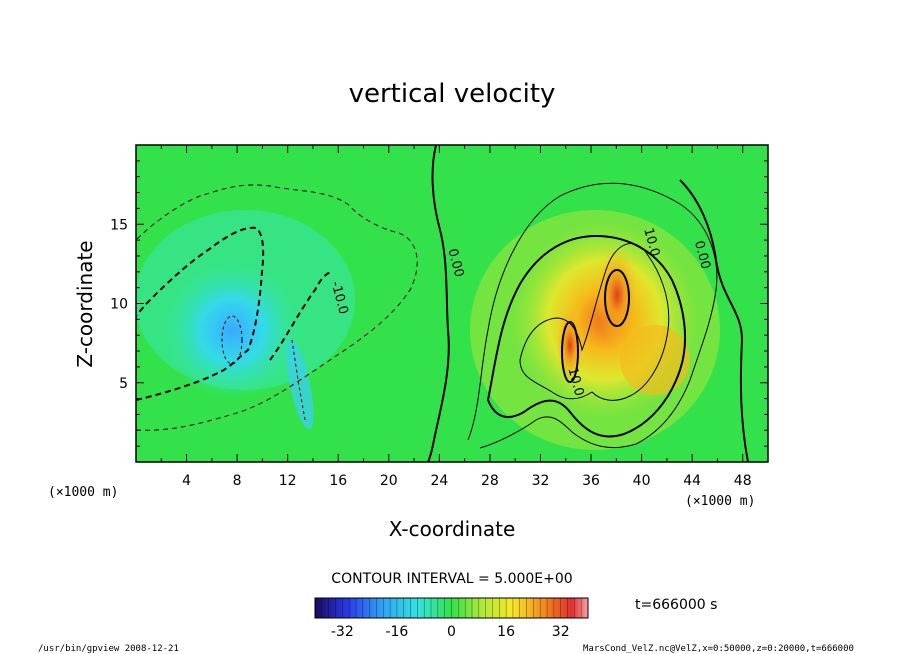 The image size is (904, 654). What do you see at coordinates (119, 305) in the screenshot?
I see `y-tick-label: 10` at bounding box center [119, 305].